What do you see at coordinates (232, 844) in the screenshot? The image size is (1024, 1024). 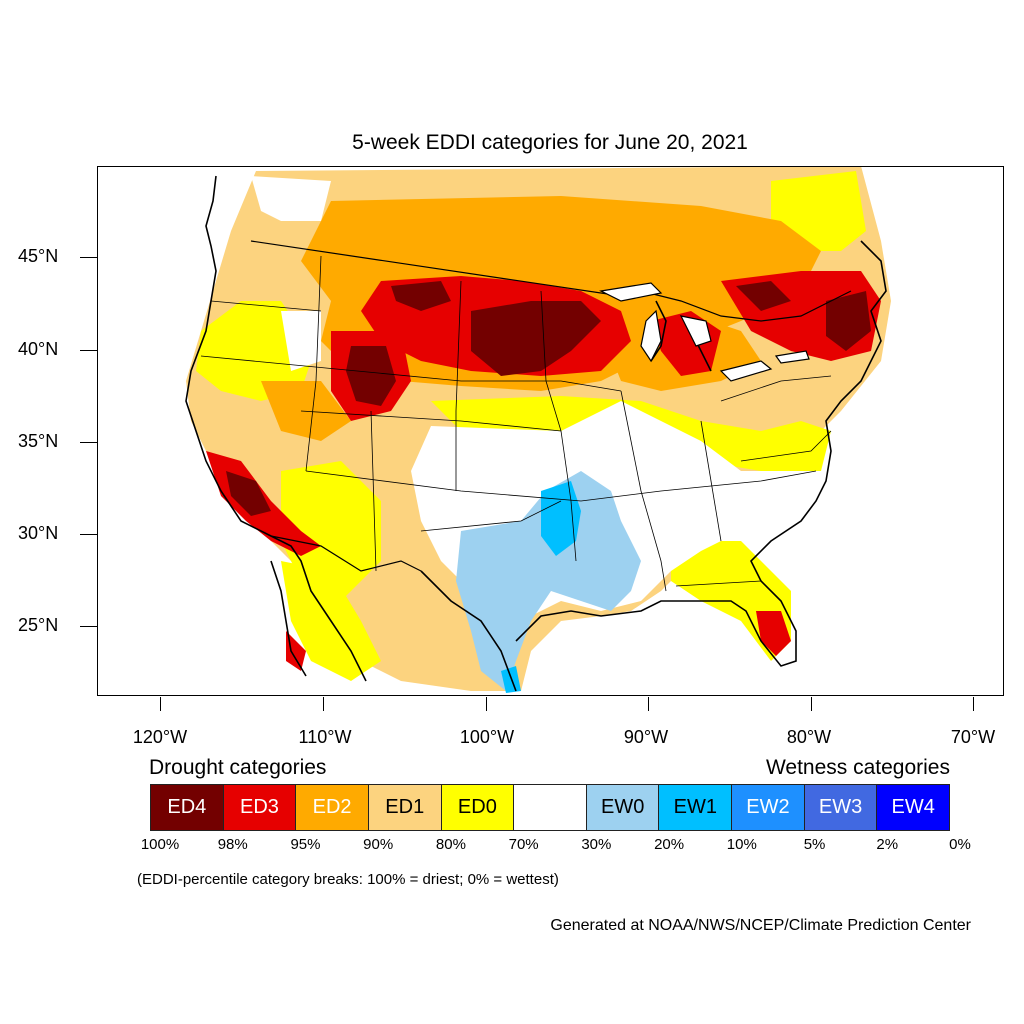 I see `legend-break-label: 98%` at bounding box center [232, 844].